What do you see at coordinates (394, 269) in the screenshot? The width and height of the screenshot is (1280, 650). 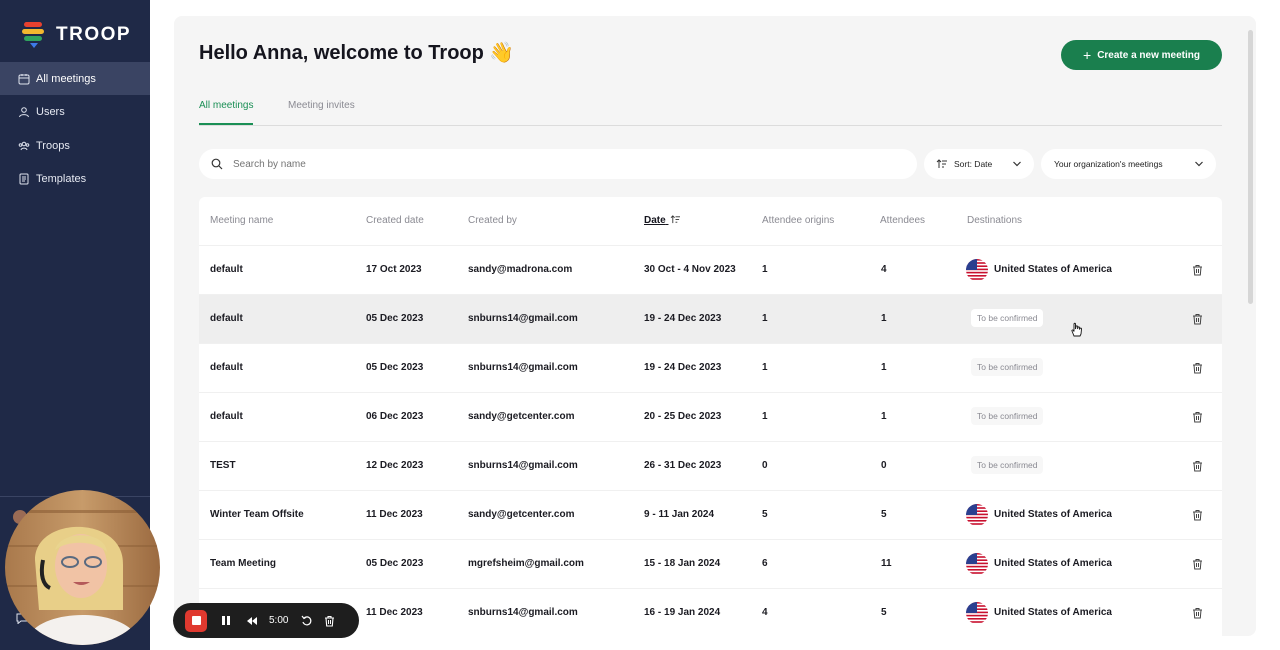 I see `created-date: 17 Oct 2023` at bounding box center [394, 269].